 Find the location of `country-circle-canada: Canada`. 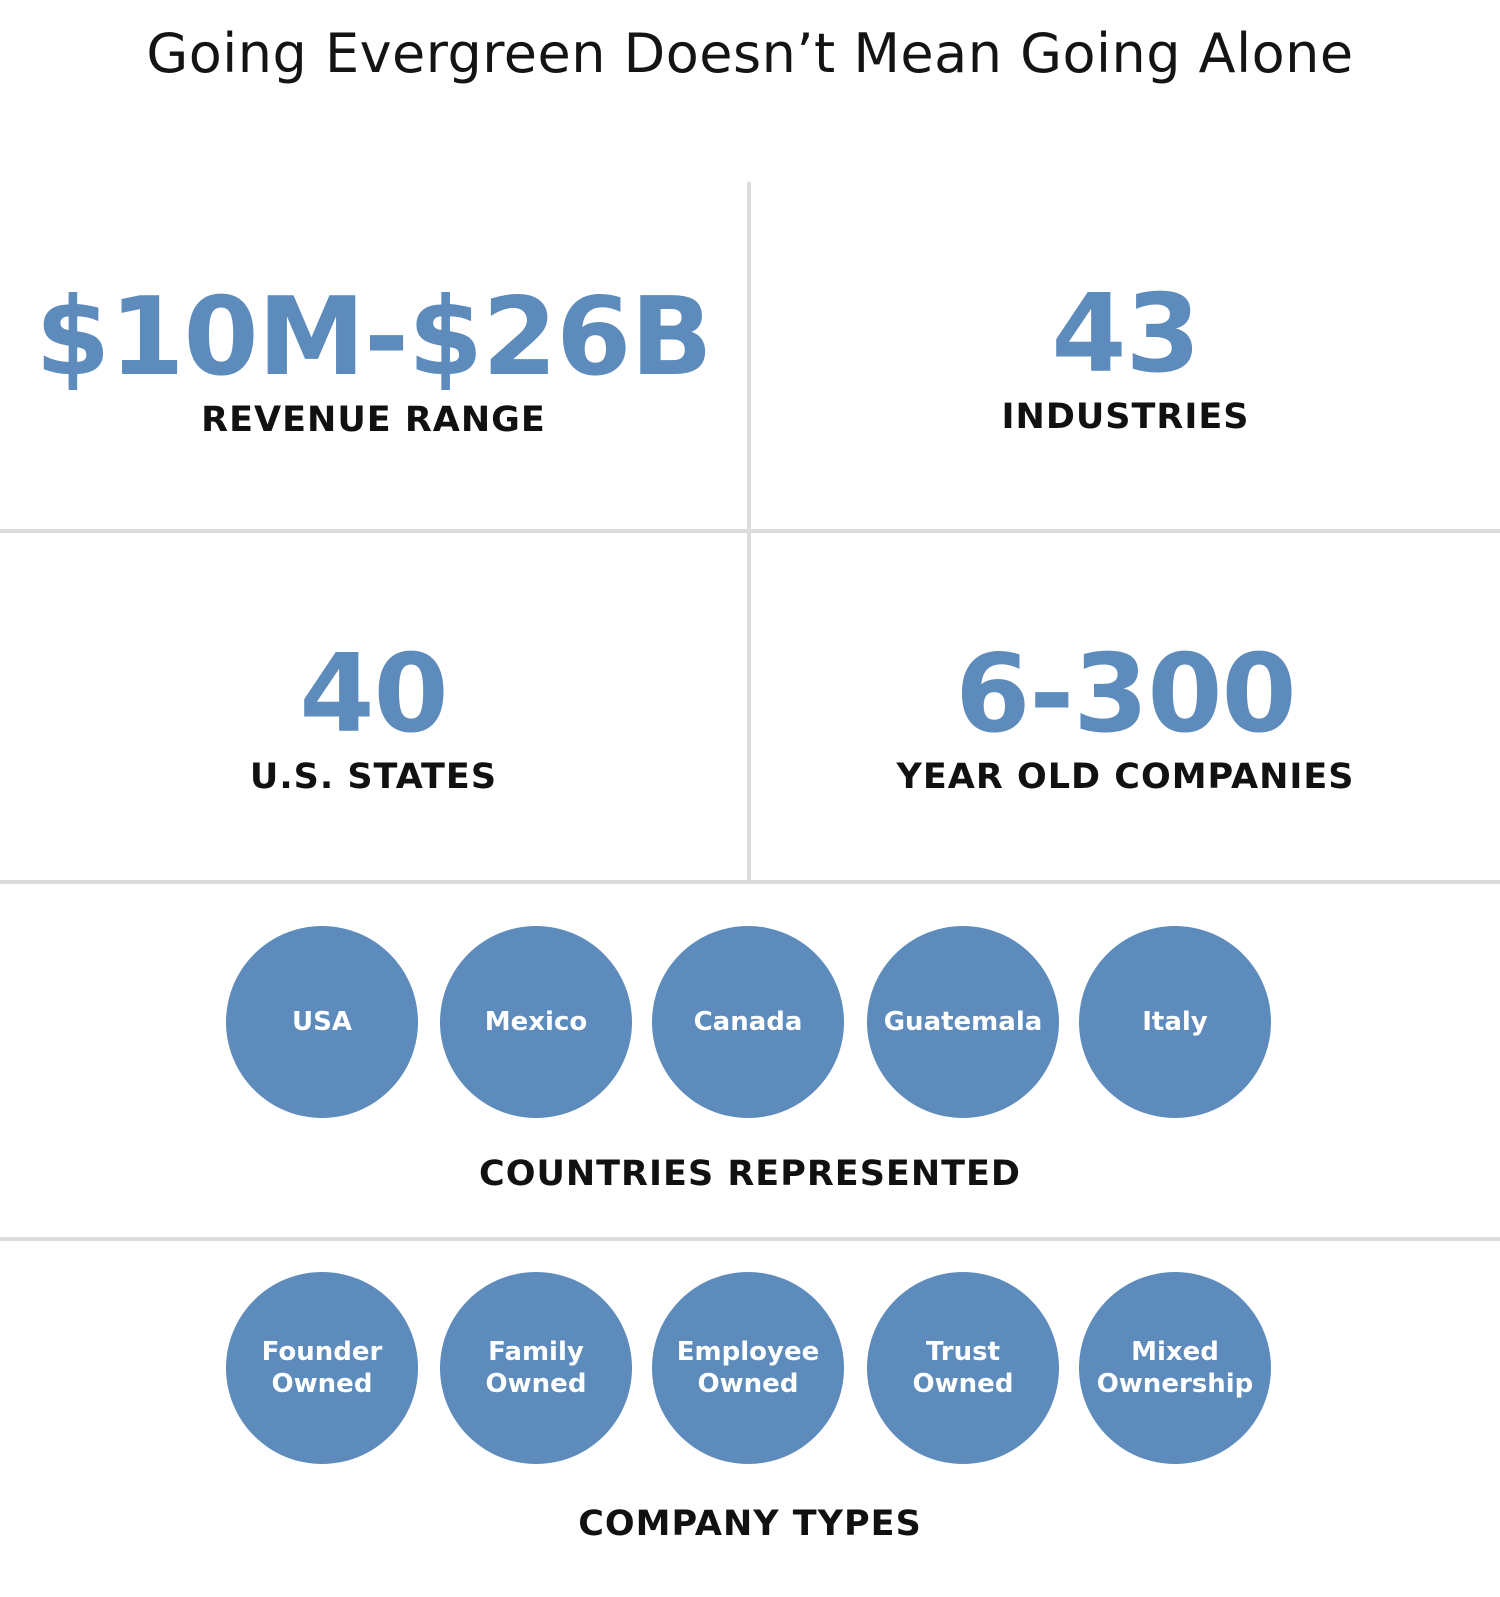

country-circle-canada: Canada is located at coordinates (748, 1022).